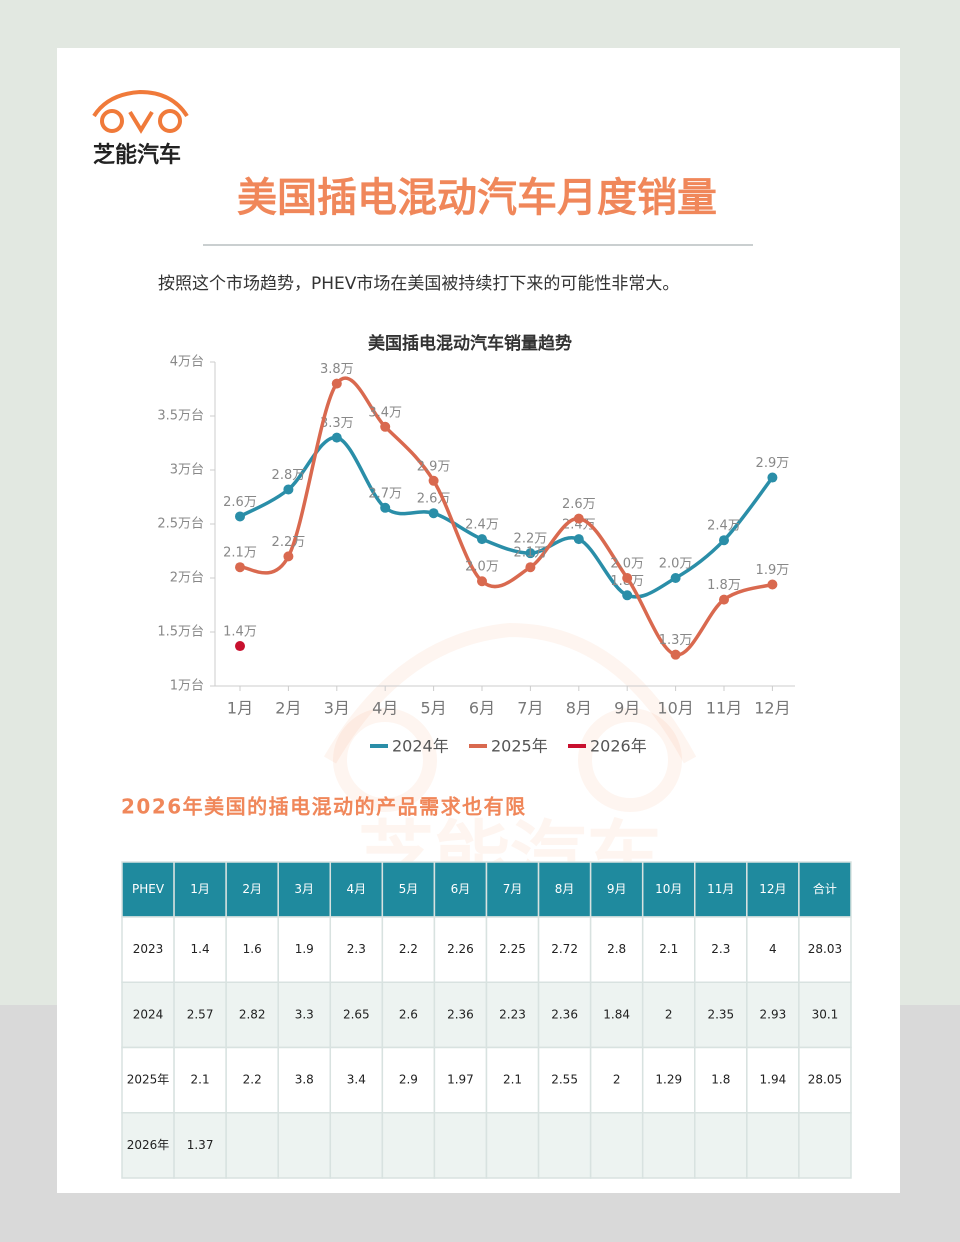 The image size is (960, 1242). Describe the element at coordinates (148, 889) in the screenshot. I see `header-text: PHEV` at that location.